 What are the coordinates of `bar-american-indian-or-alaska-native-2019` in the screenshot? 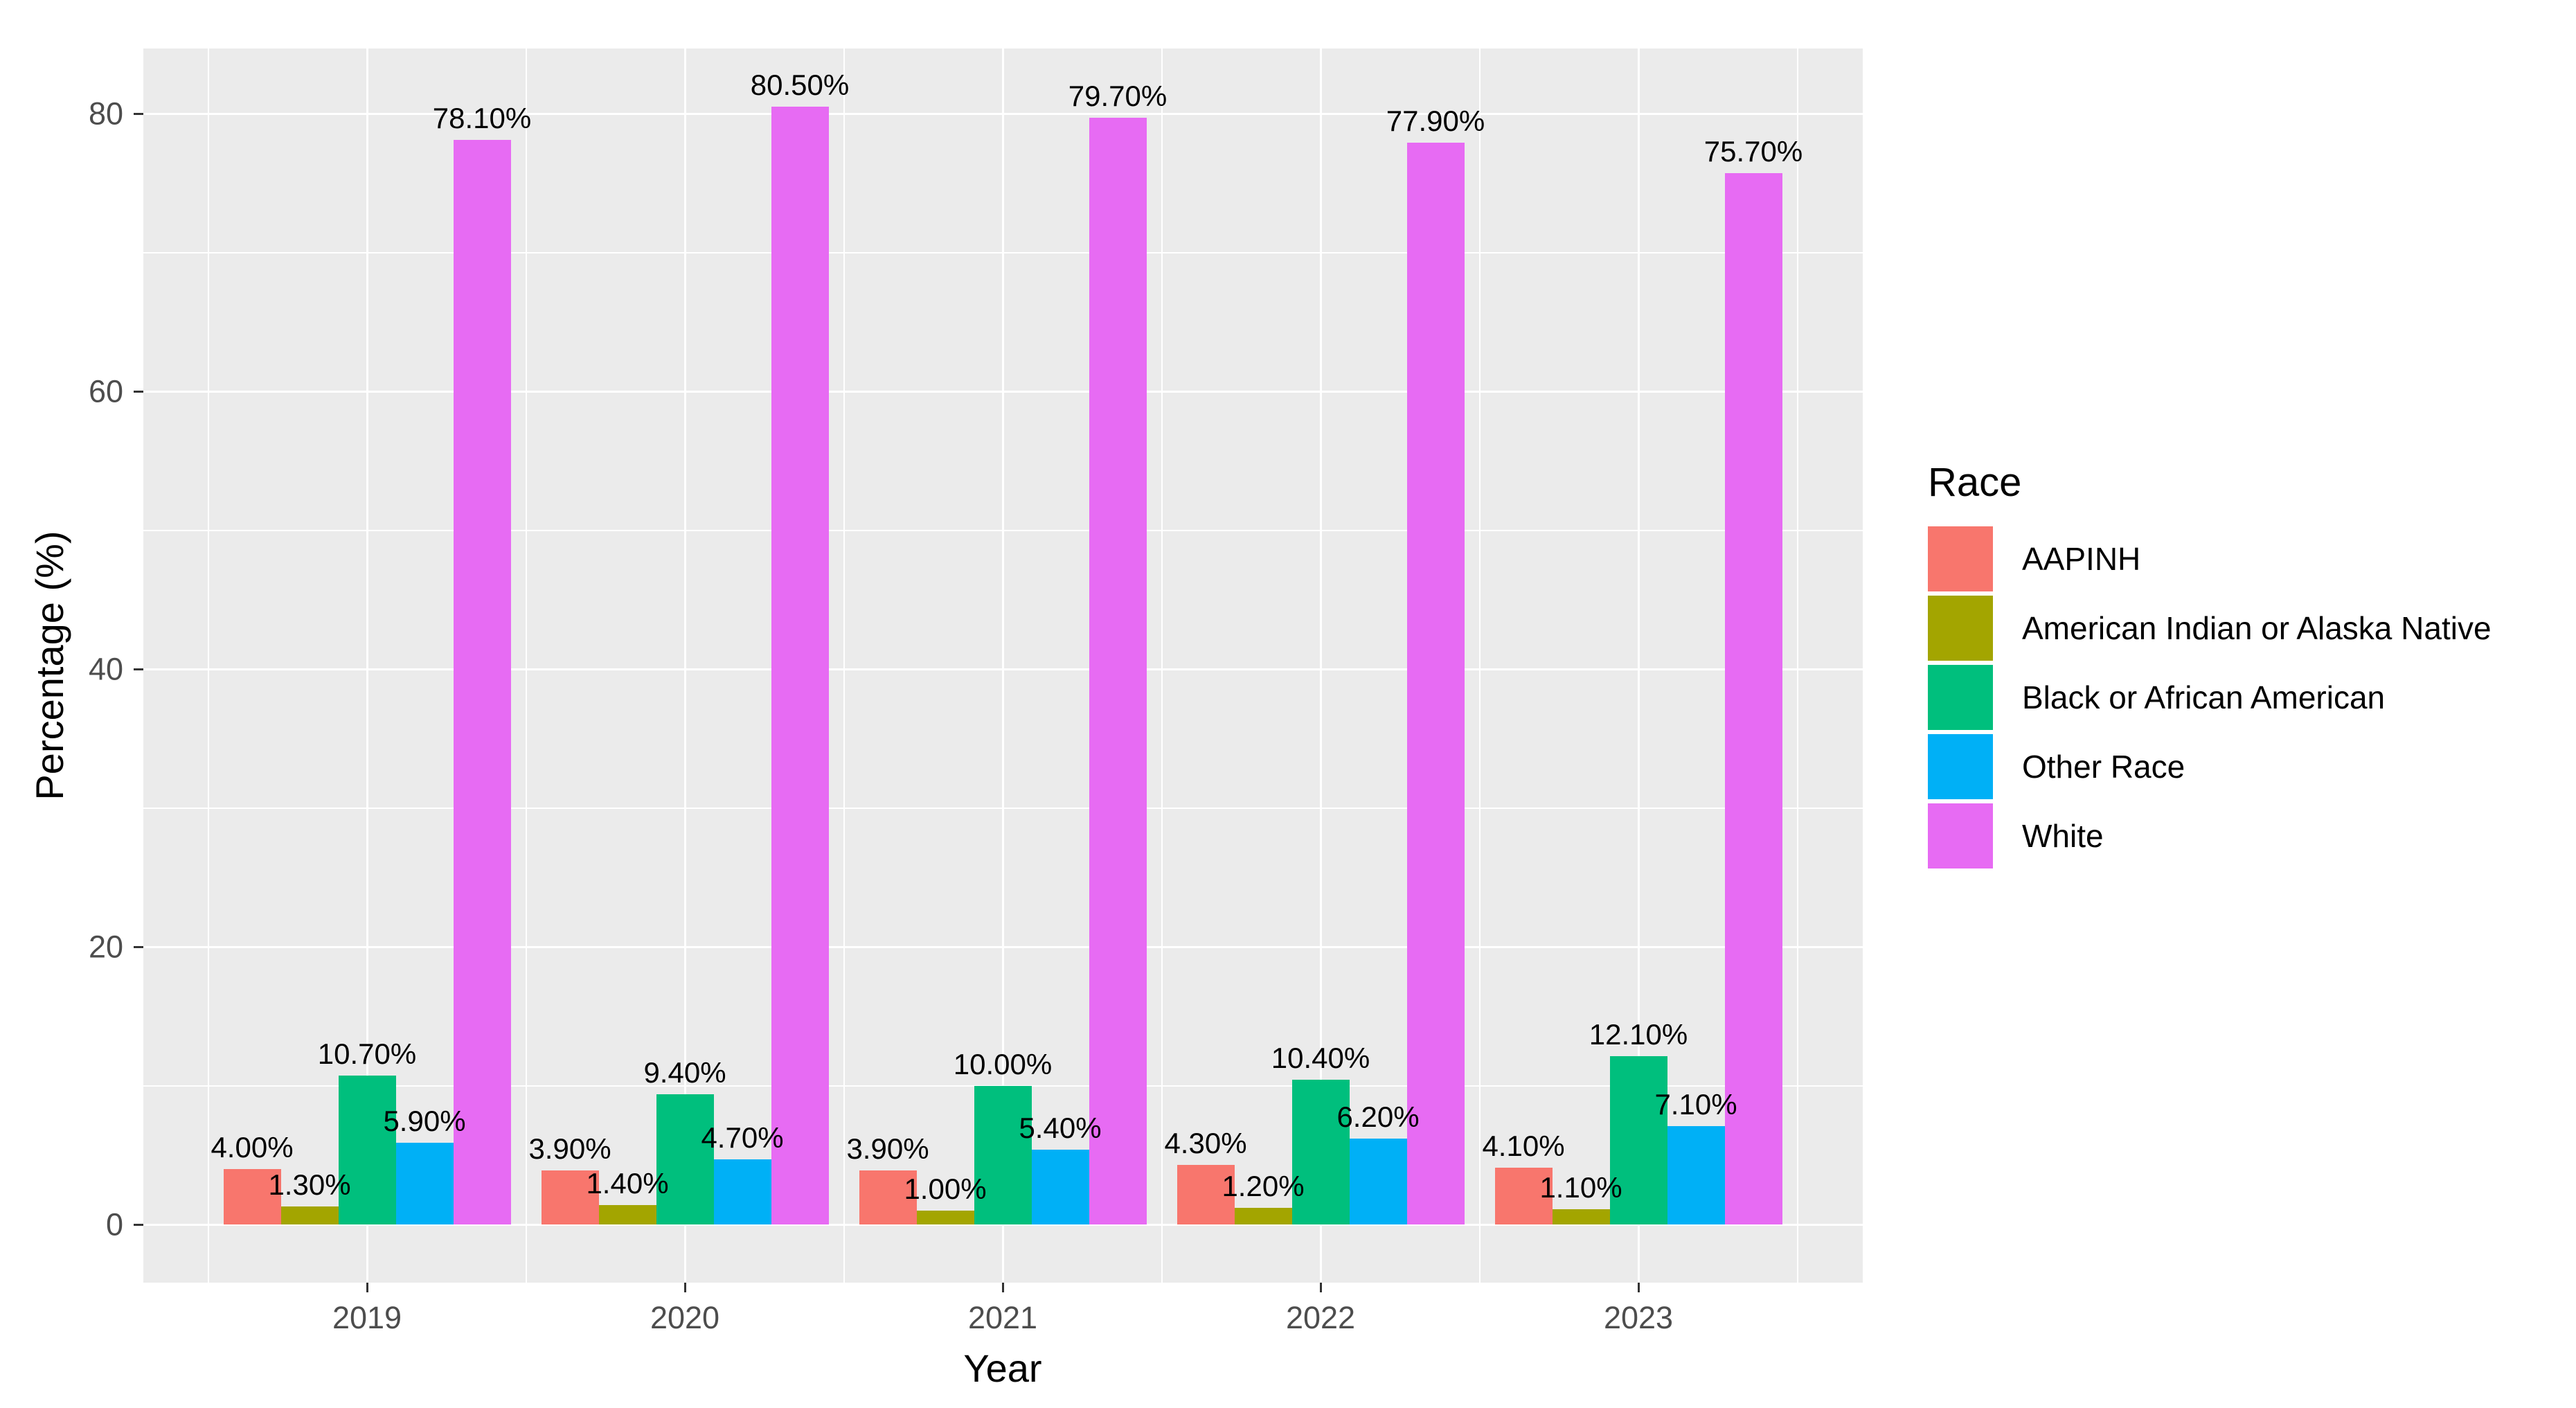 It's located at (309, 1215).